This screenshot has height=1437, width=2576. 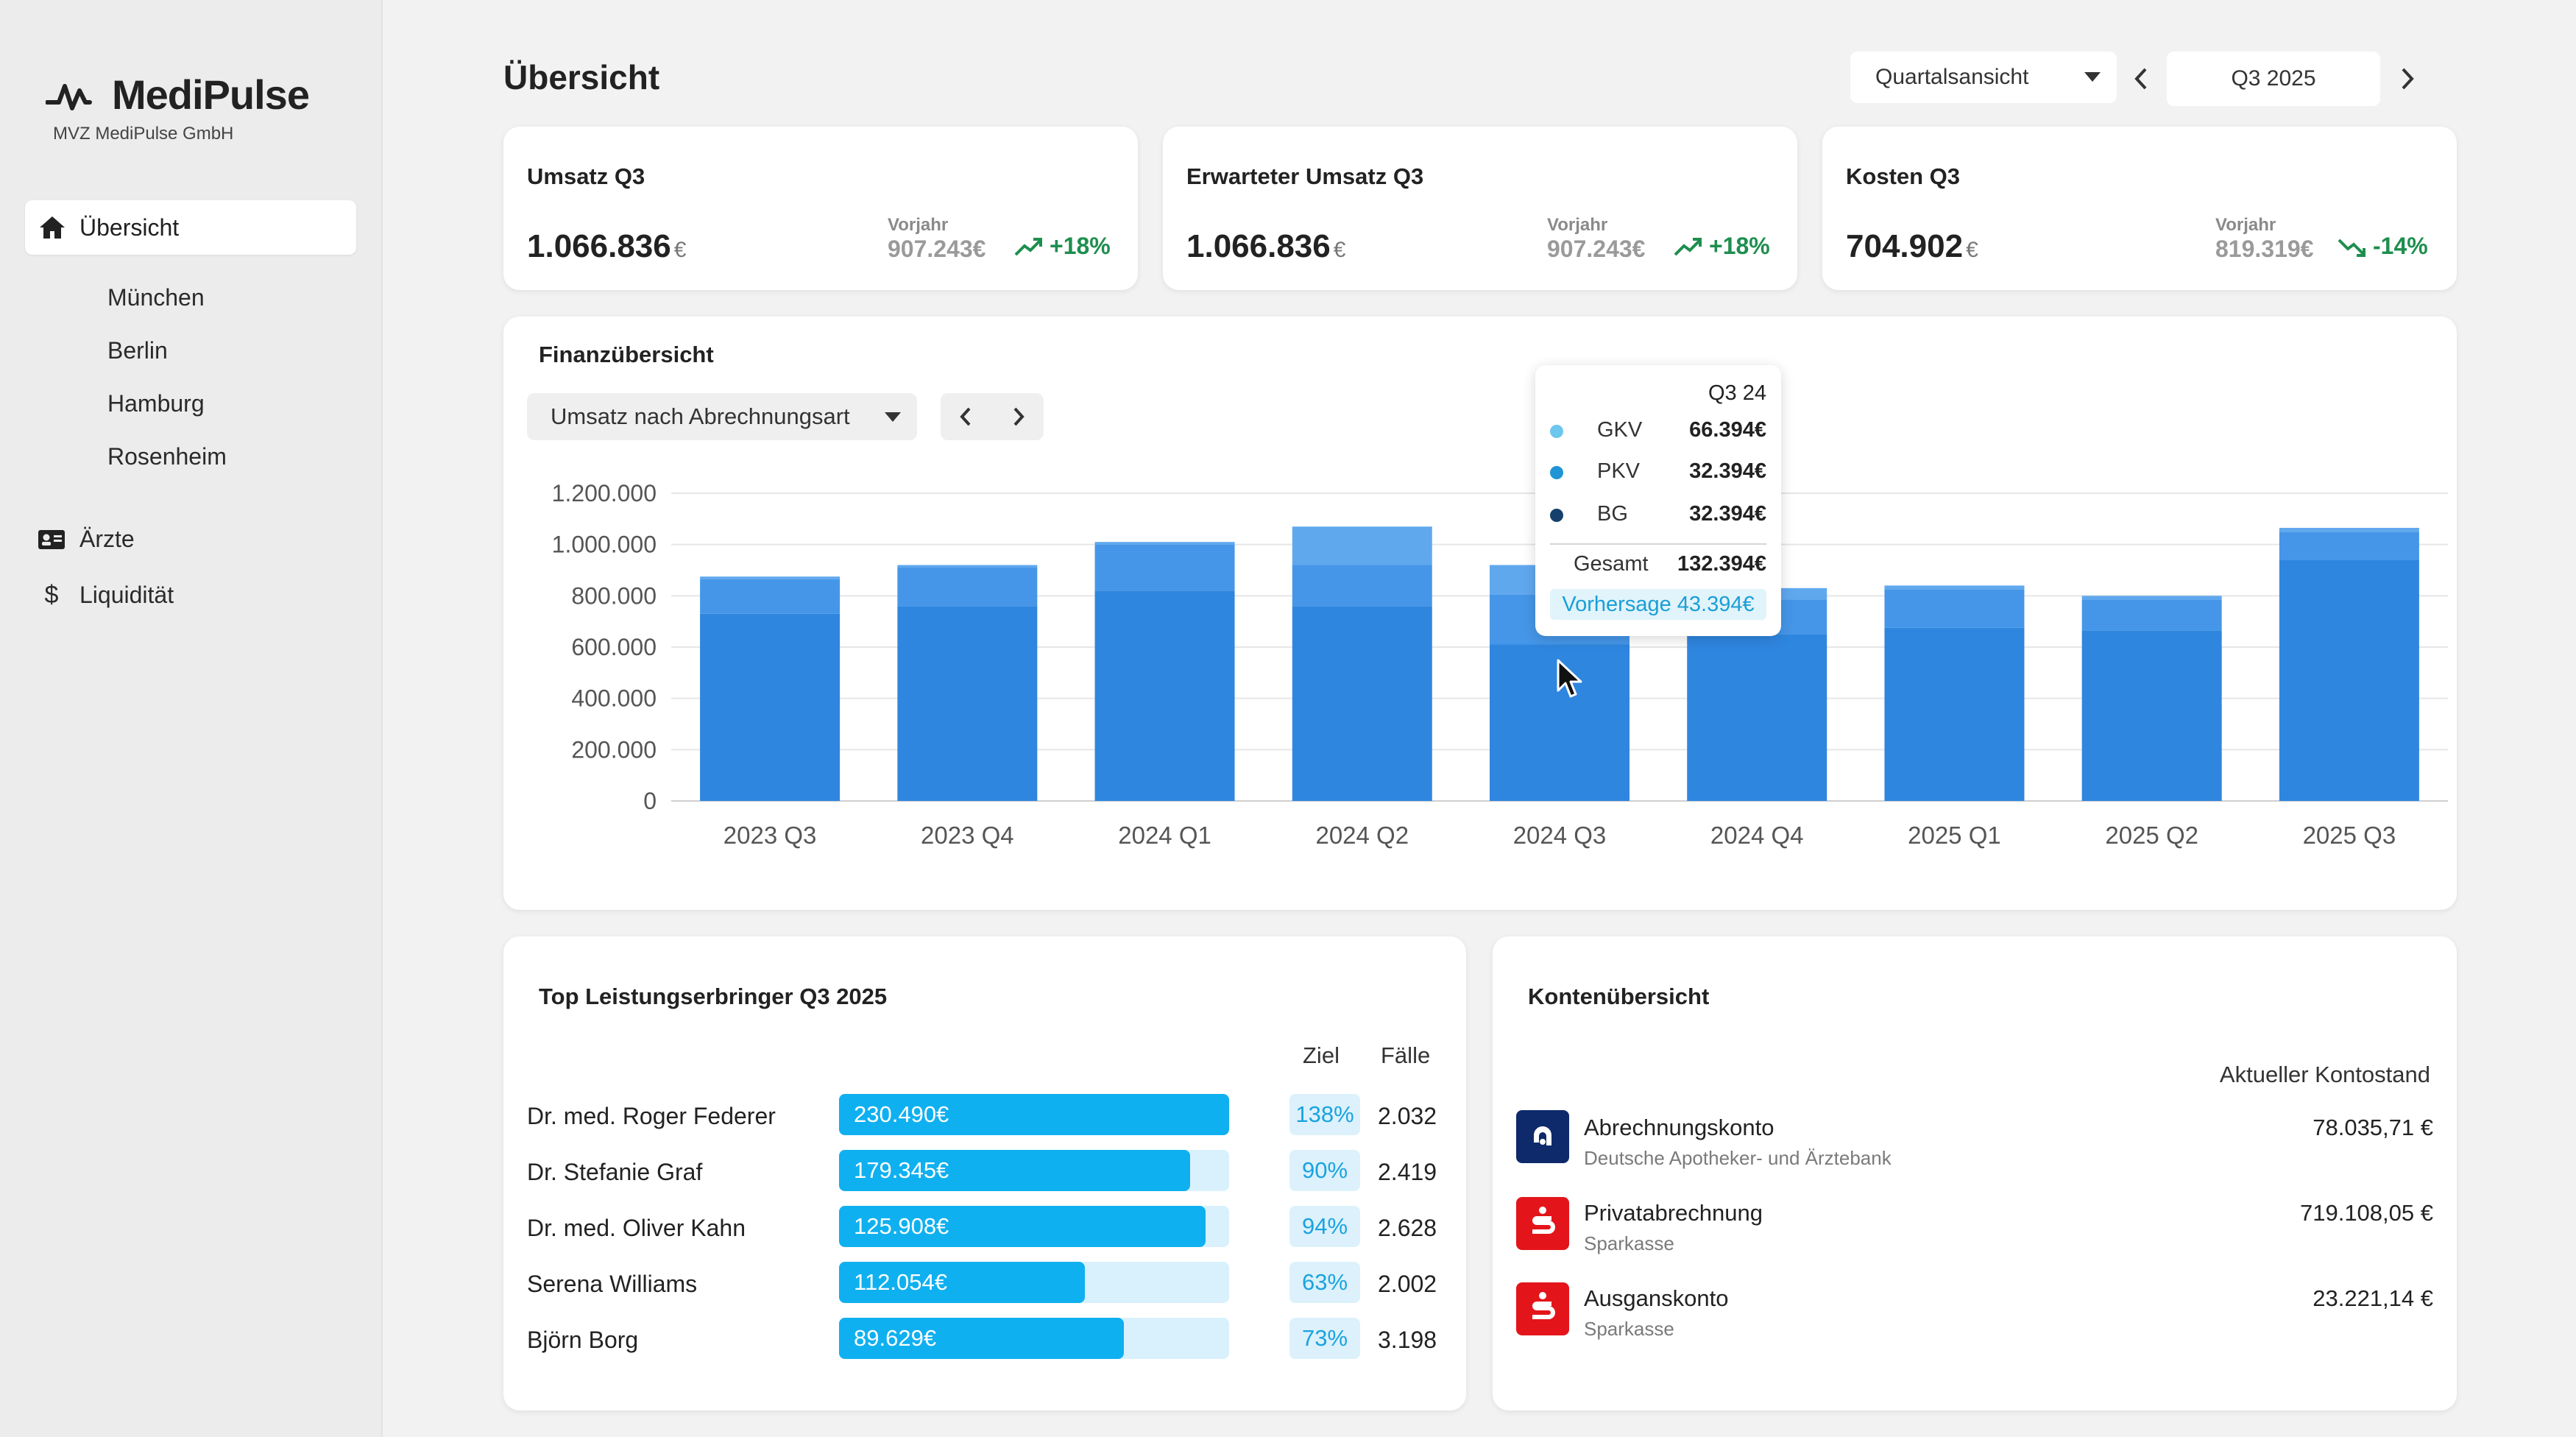 I want to click on sidebar-item-aerzte: Ärzte, so click(x=86, y=539).